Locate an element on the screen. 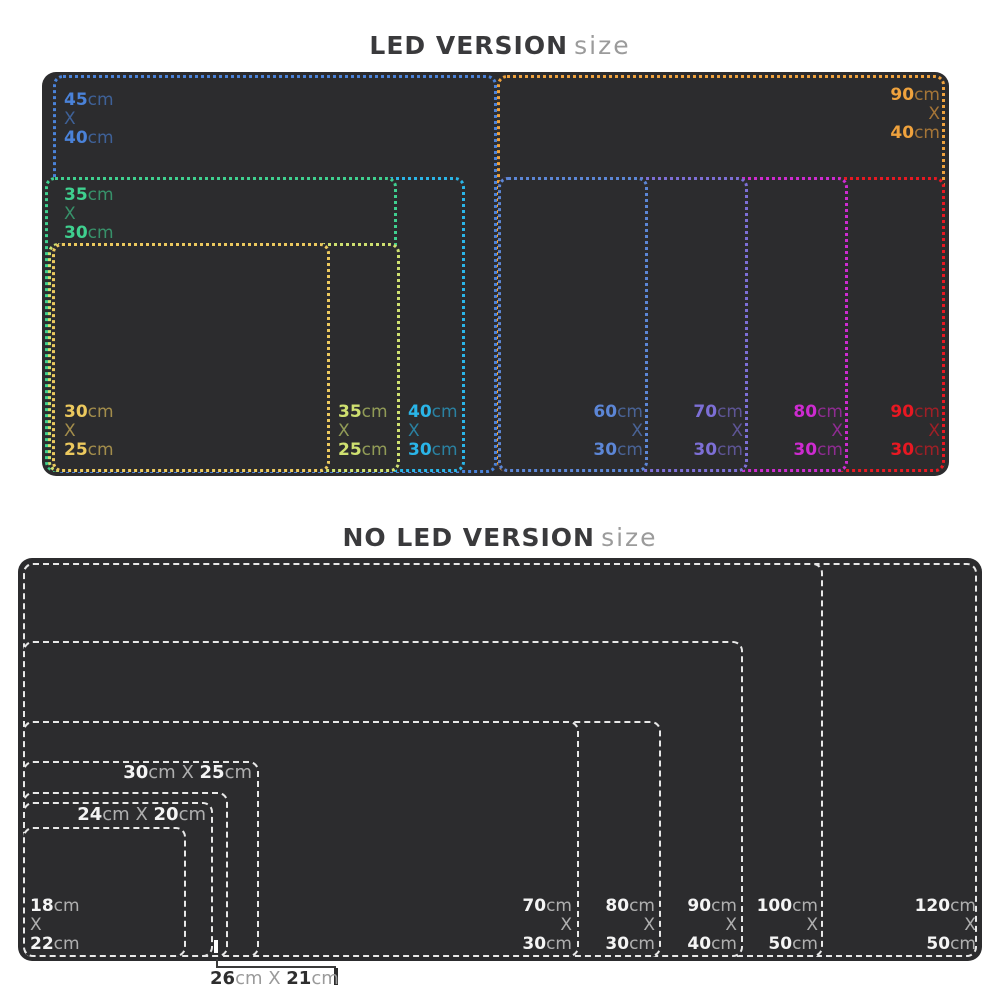 The width and height of the screenshot is (1000, 1000). footnote-line-horizontal is located at coordinates (276, 967).